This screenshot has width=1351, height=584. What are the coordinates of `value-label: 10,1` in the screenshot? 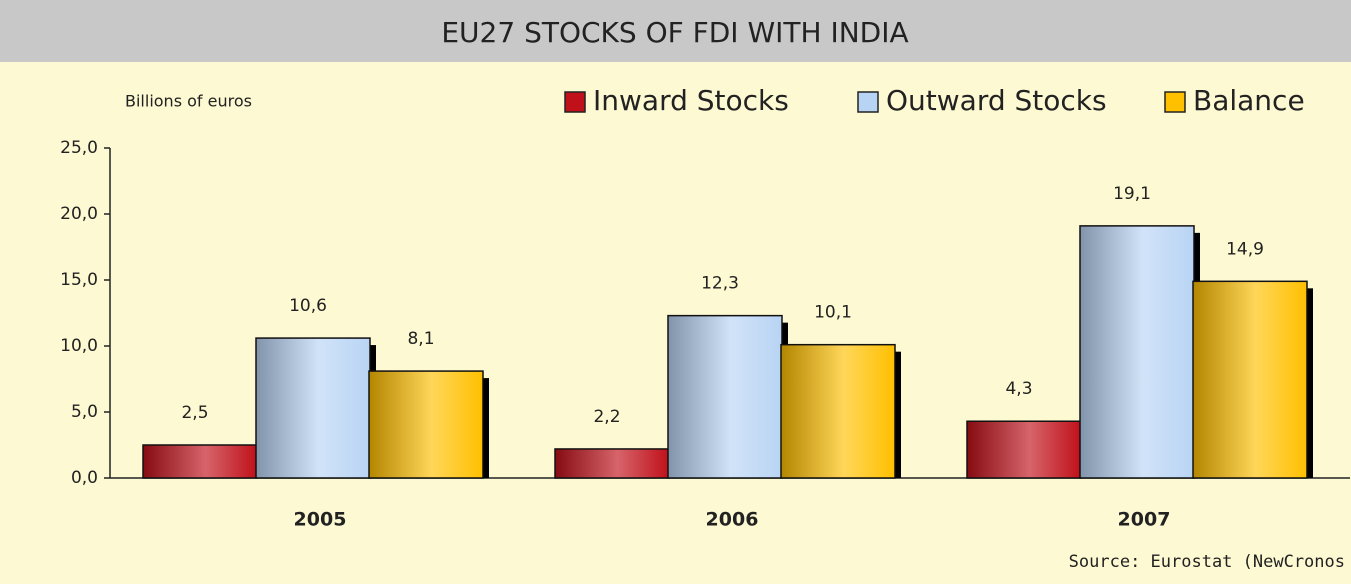 It's located at (833, 313).